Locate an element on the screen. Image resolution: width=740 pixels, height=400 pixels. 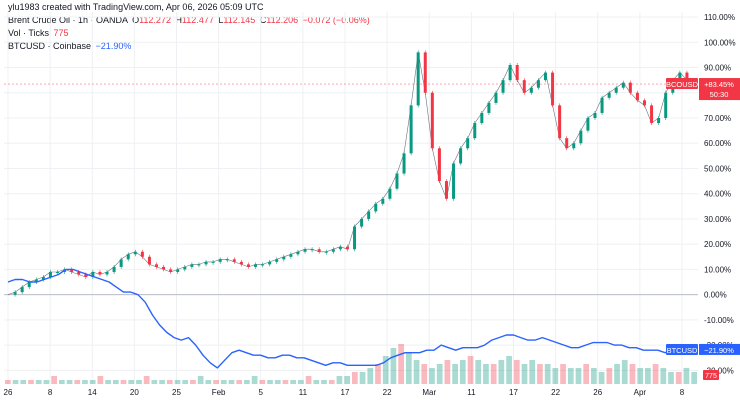
y-tick-label: 110.00% is located at coordinates (719, 17).